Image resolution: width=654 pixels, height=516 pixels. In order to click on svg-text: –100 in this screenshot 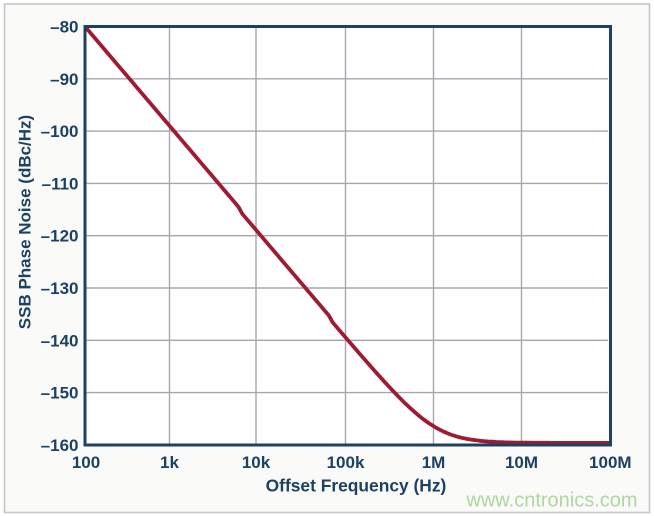, I will do `click(60, 131)`.